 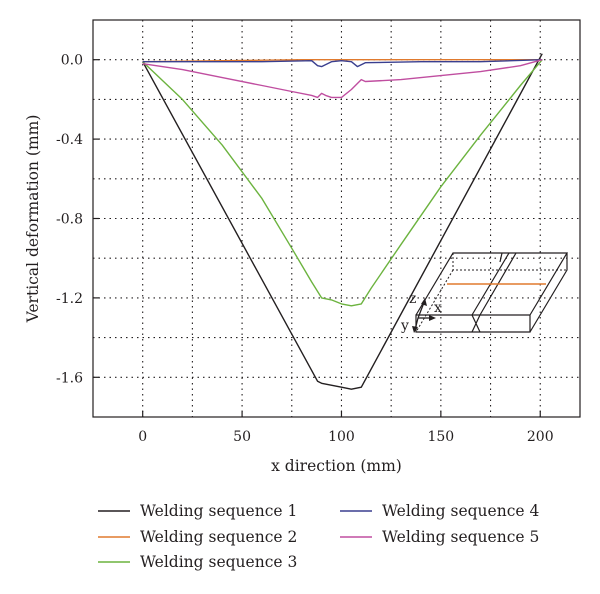 What do you see at coordinates (218, 537) in the screenshot?
I see `legend-label-2: Welding sequence 2` at bounding box center [218, 537].